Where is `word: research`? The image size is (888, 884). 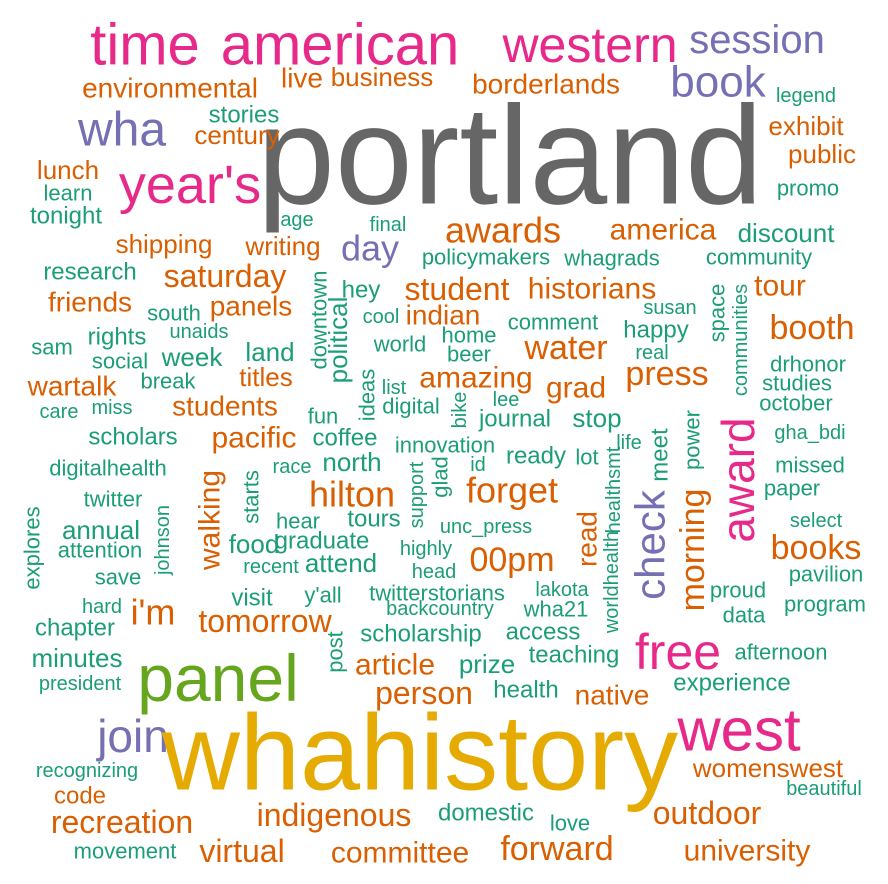
word: research is located at coordinates (89, 272).